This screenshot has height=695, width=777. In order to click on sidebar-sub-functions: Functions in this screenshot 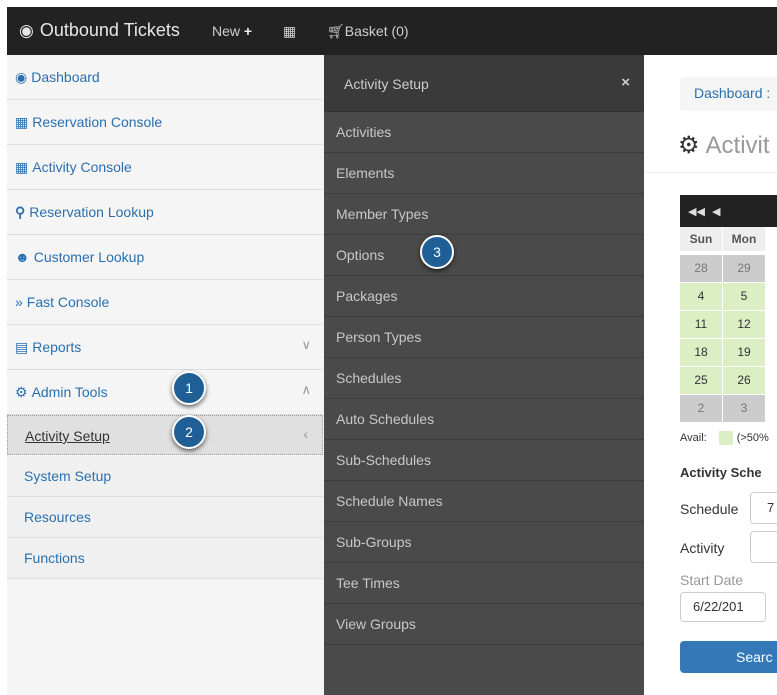, I will do `click(165, 558)`.